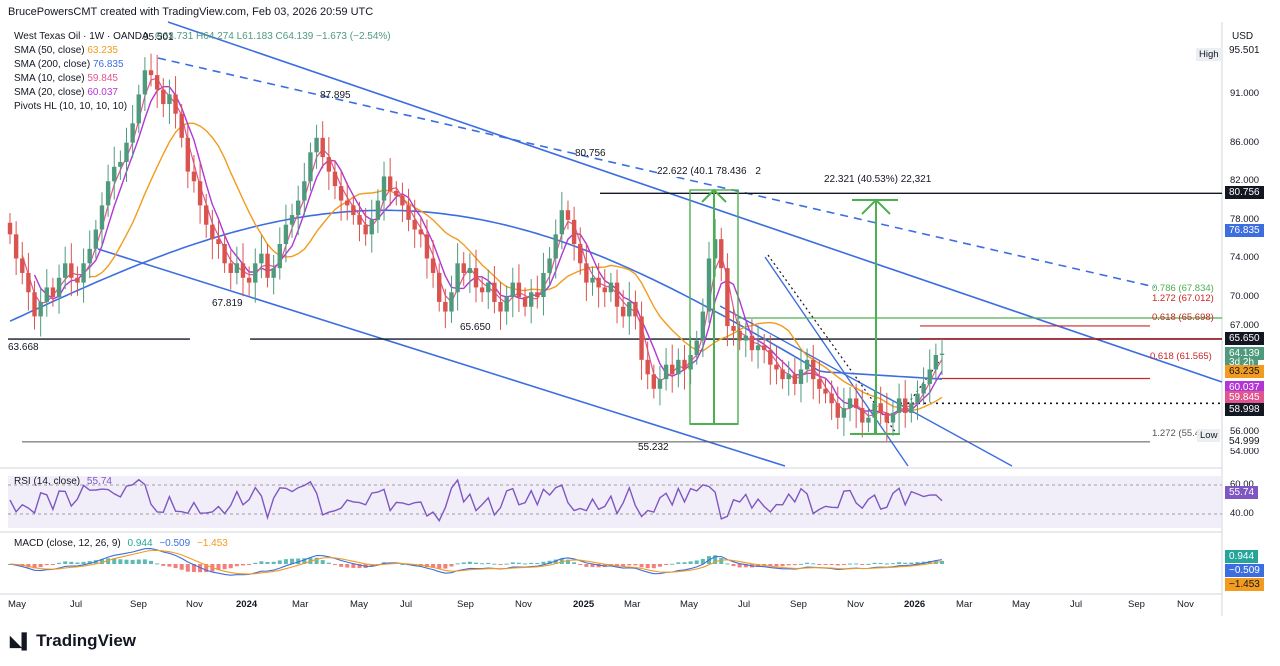 The image size is (1280, 666). What do you see at coordinates (1181, 356) in the screenshot?
I see `fib-label: 0.618 (61.565)` at bounding box center [1181, 356].